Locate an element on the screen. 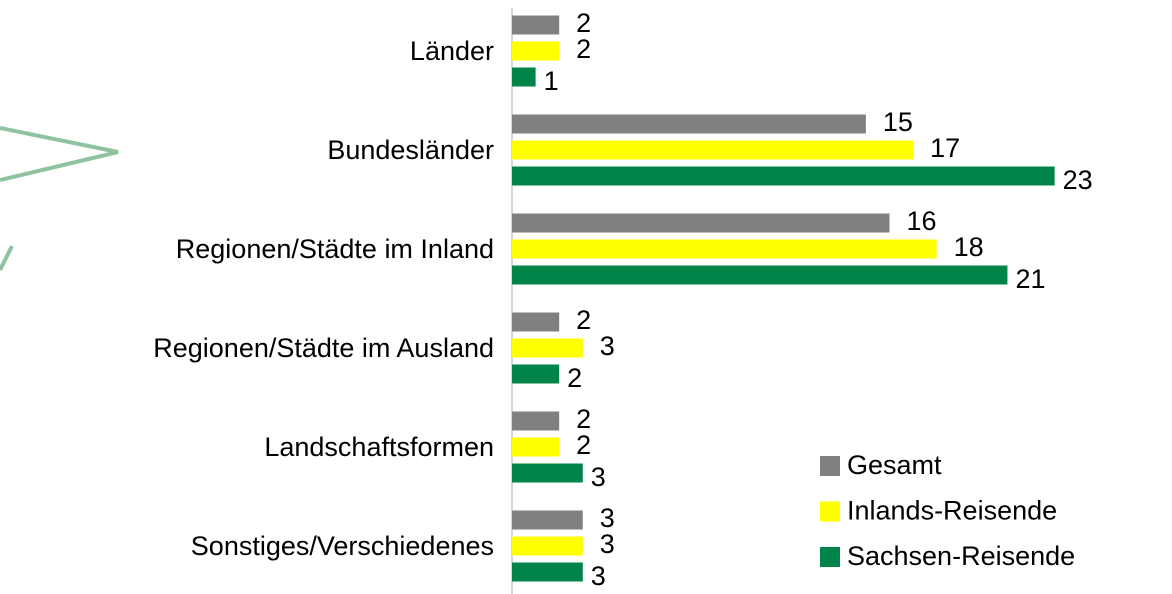 This screenshot has height=594, width=1172. data-label: 15 is located at coordinates (898, 122).